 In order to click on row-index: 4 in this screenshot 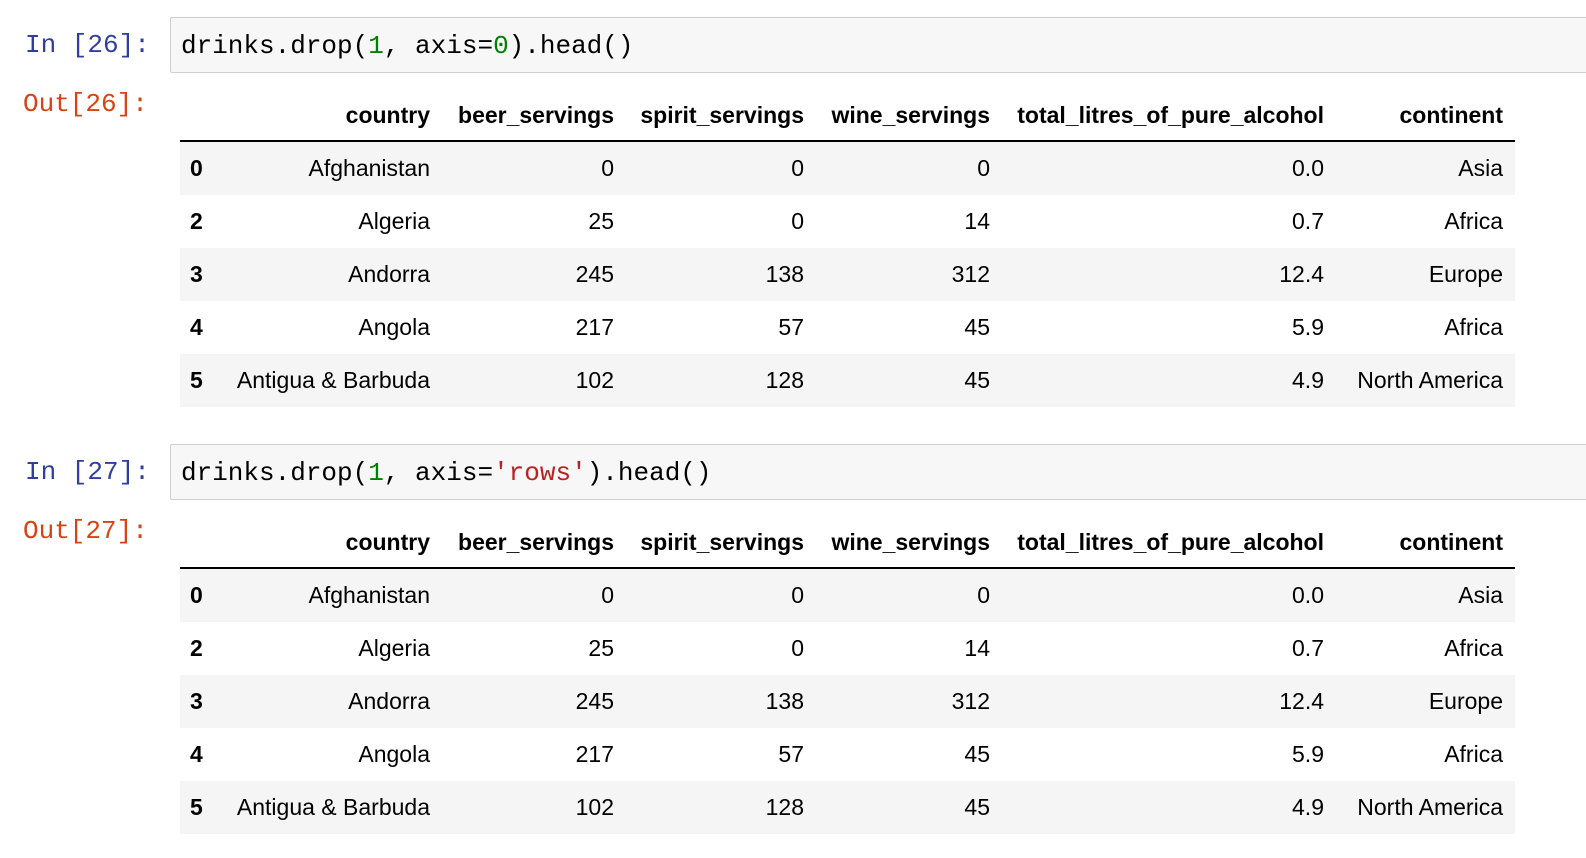, I will do `click(196, 754)`.